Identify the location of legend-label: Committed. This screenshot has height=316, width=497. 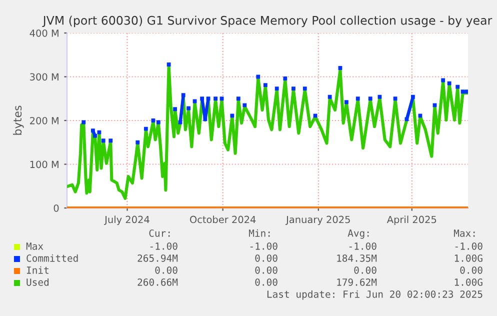
(52, 258).